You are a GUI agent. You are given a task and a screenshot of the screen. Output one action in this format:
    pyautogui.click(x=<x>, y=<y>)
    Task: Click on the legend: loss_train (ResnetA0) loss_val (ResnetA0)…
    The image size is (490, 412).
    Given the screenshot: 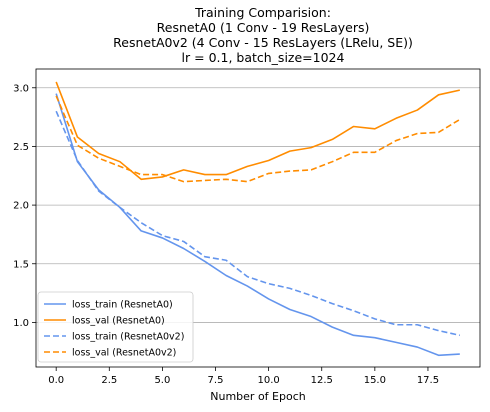 What is the action you would take?
    pyautogui.click(x=115, y=327)
    